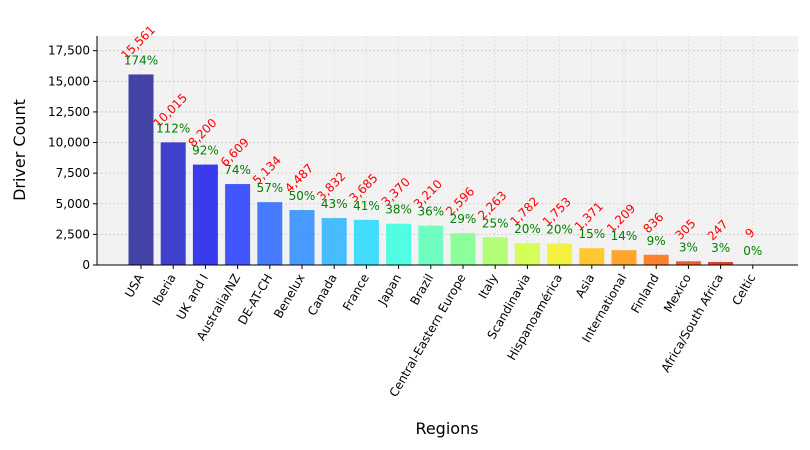 This screenshot has width=810, height=450. What do you see at coordinates (585, 286) in the screenshot?
I see `x-tick-label: Asia` at bounding box center [585, 286].